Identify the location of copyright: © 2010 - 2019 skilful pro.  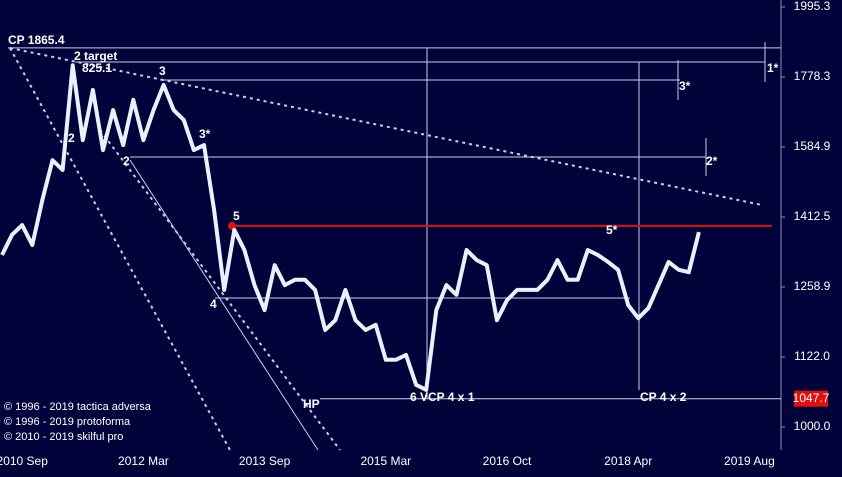
(63, 437).